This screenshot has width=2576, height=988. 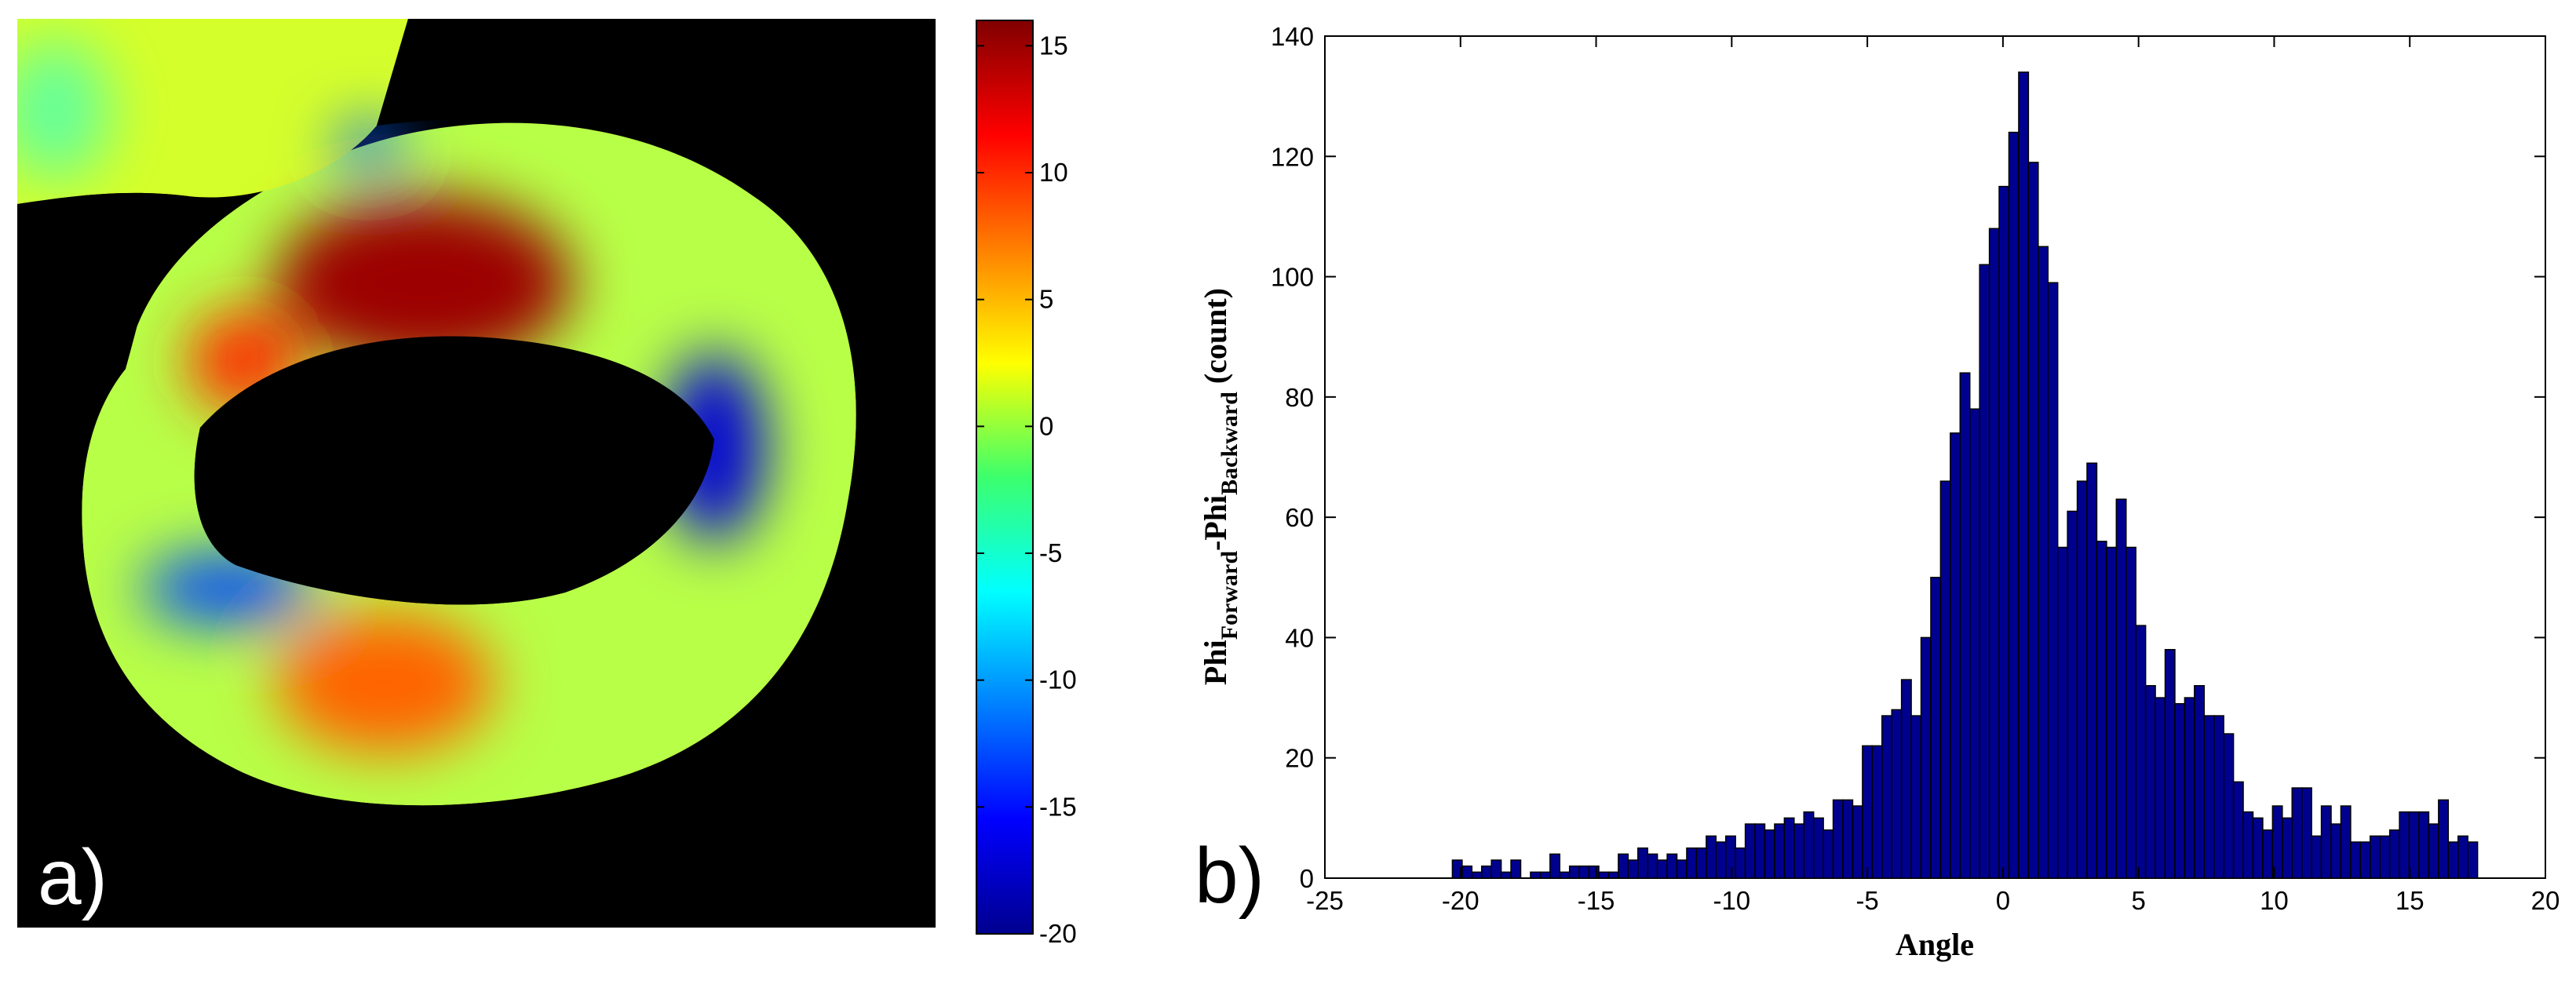 I want to click on colorbar-tick-label: -10, so click(x=1058, y=680).